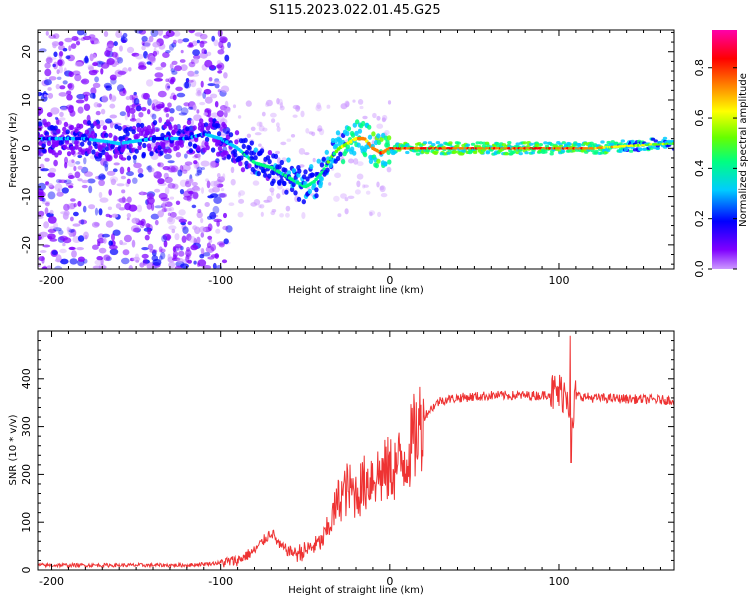 The image size is (750, 604). What do you see at coordinates (26, 378) in the screenshot?
I see `snr-ytick-label: 400` at bounding box center [26, 378].